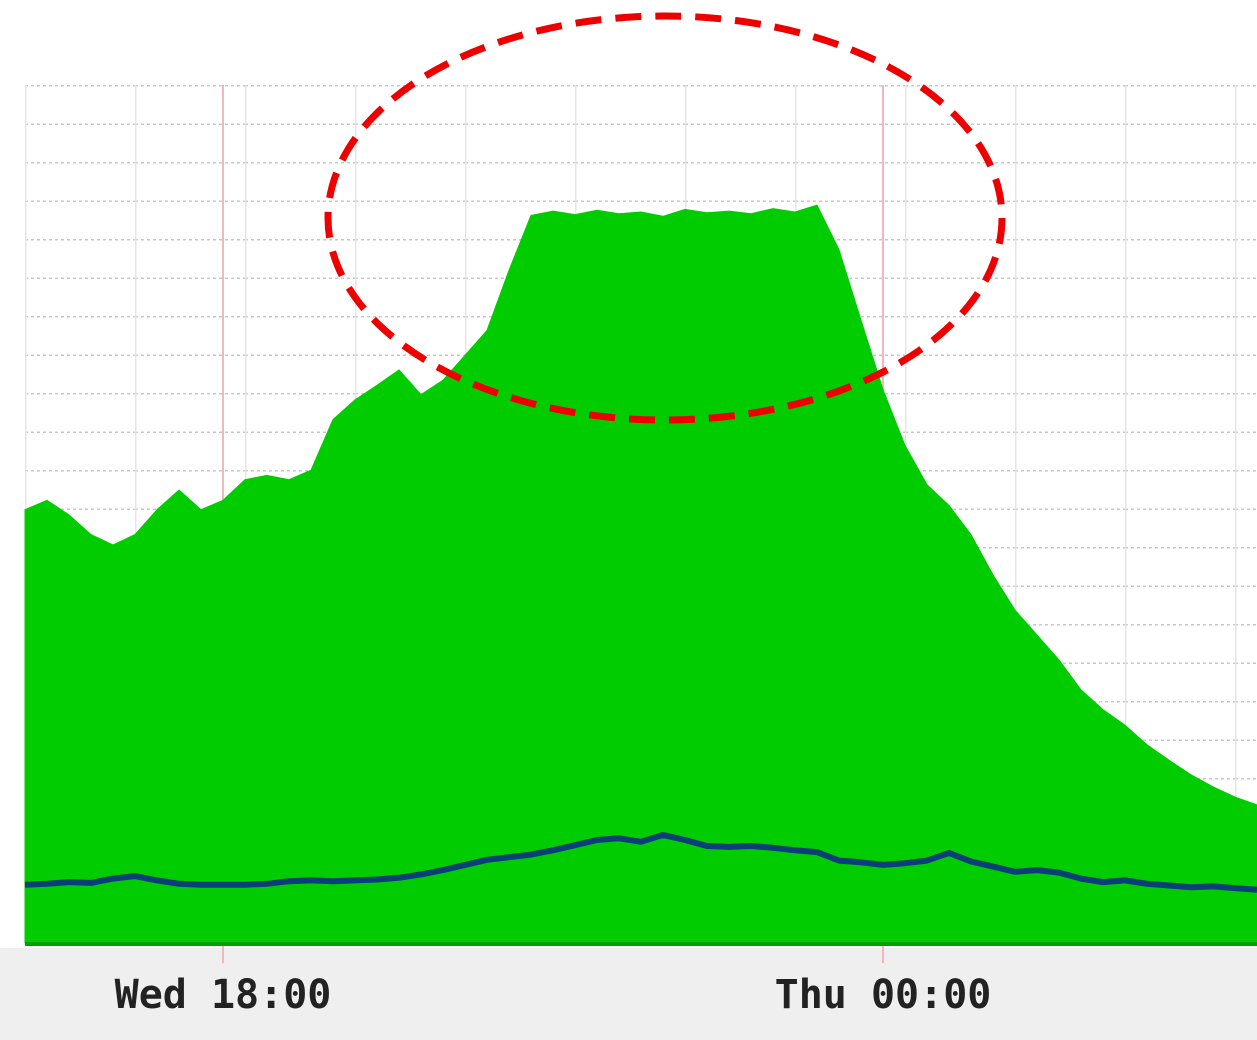 The width and height of the screenshot is (1257, 1040). Describe the element at coordinates (628, 994) in the screenshot. I see `axis-background` at that location.